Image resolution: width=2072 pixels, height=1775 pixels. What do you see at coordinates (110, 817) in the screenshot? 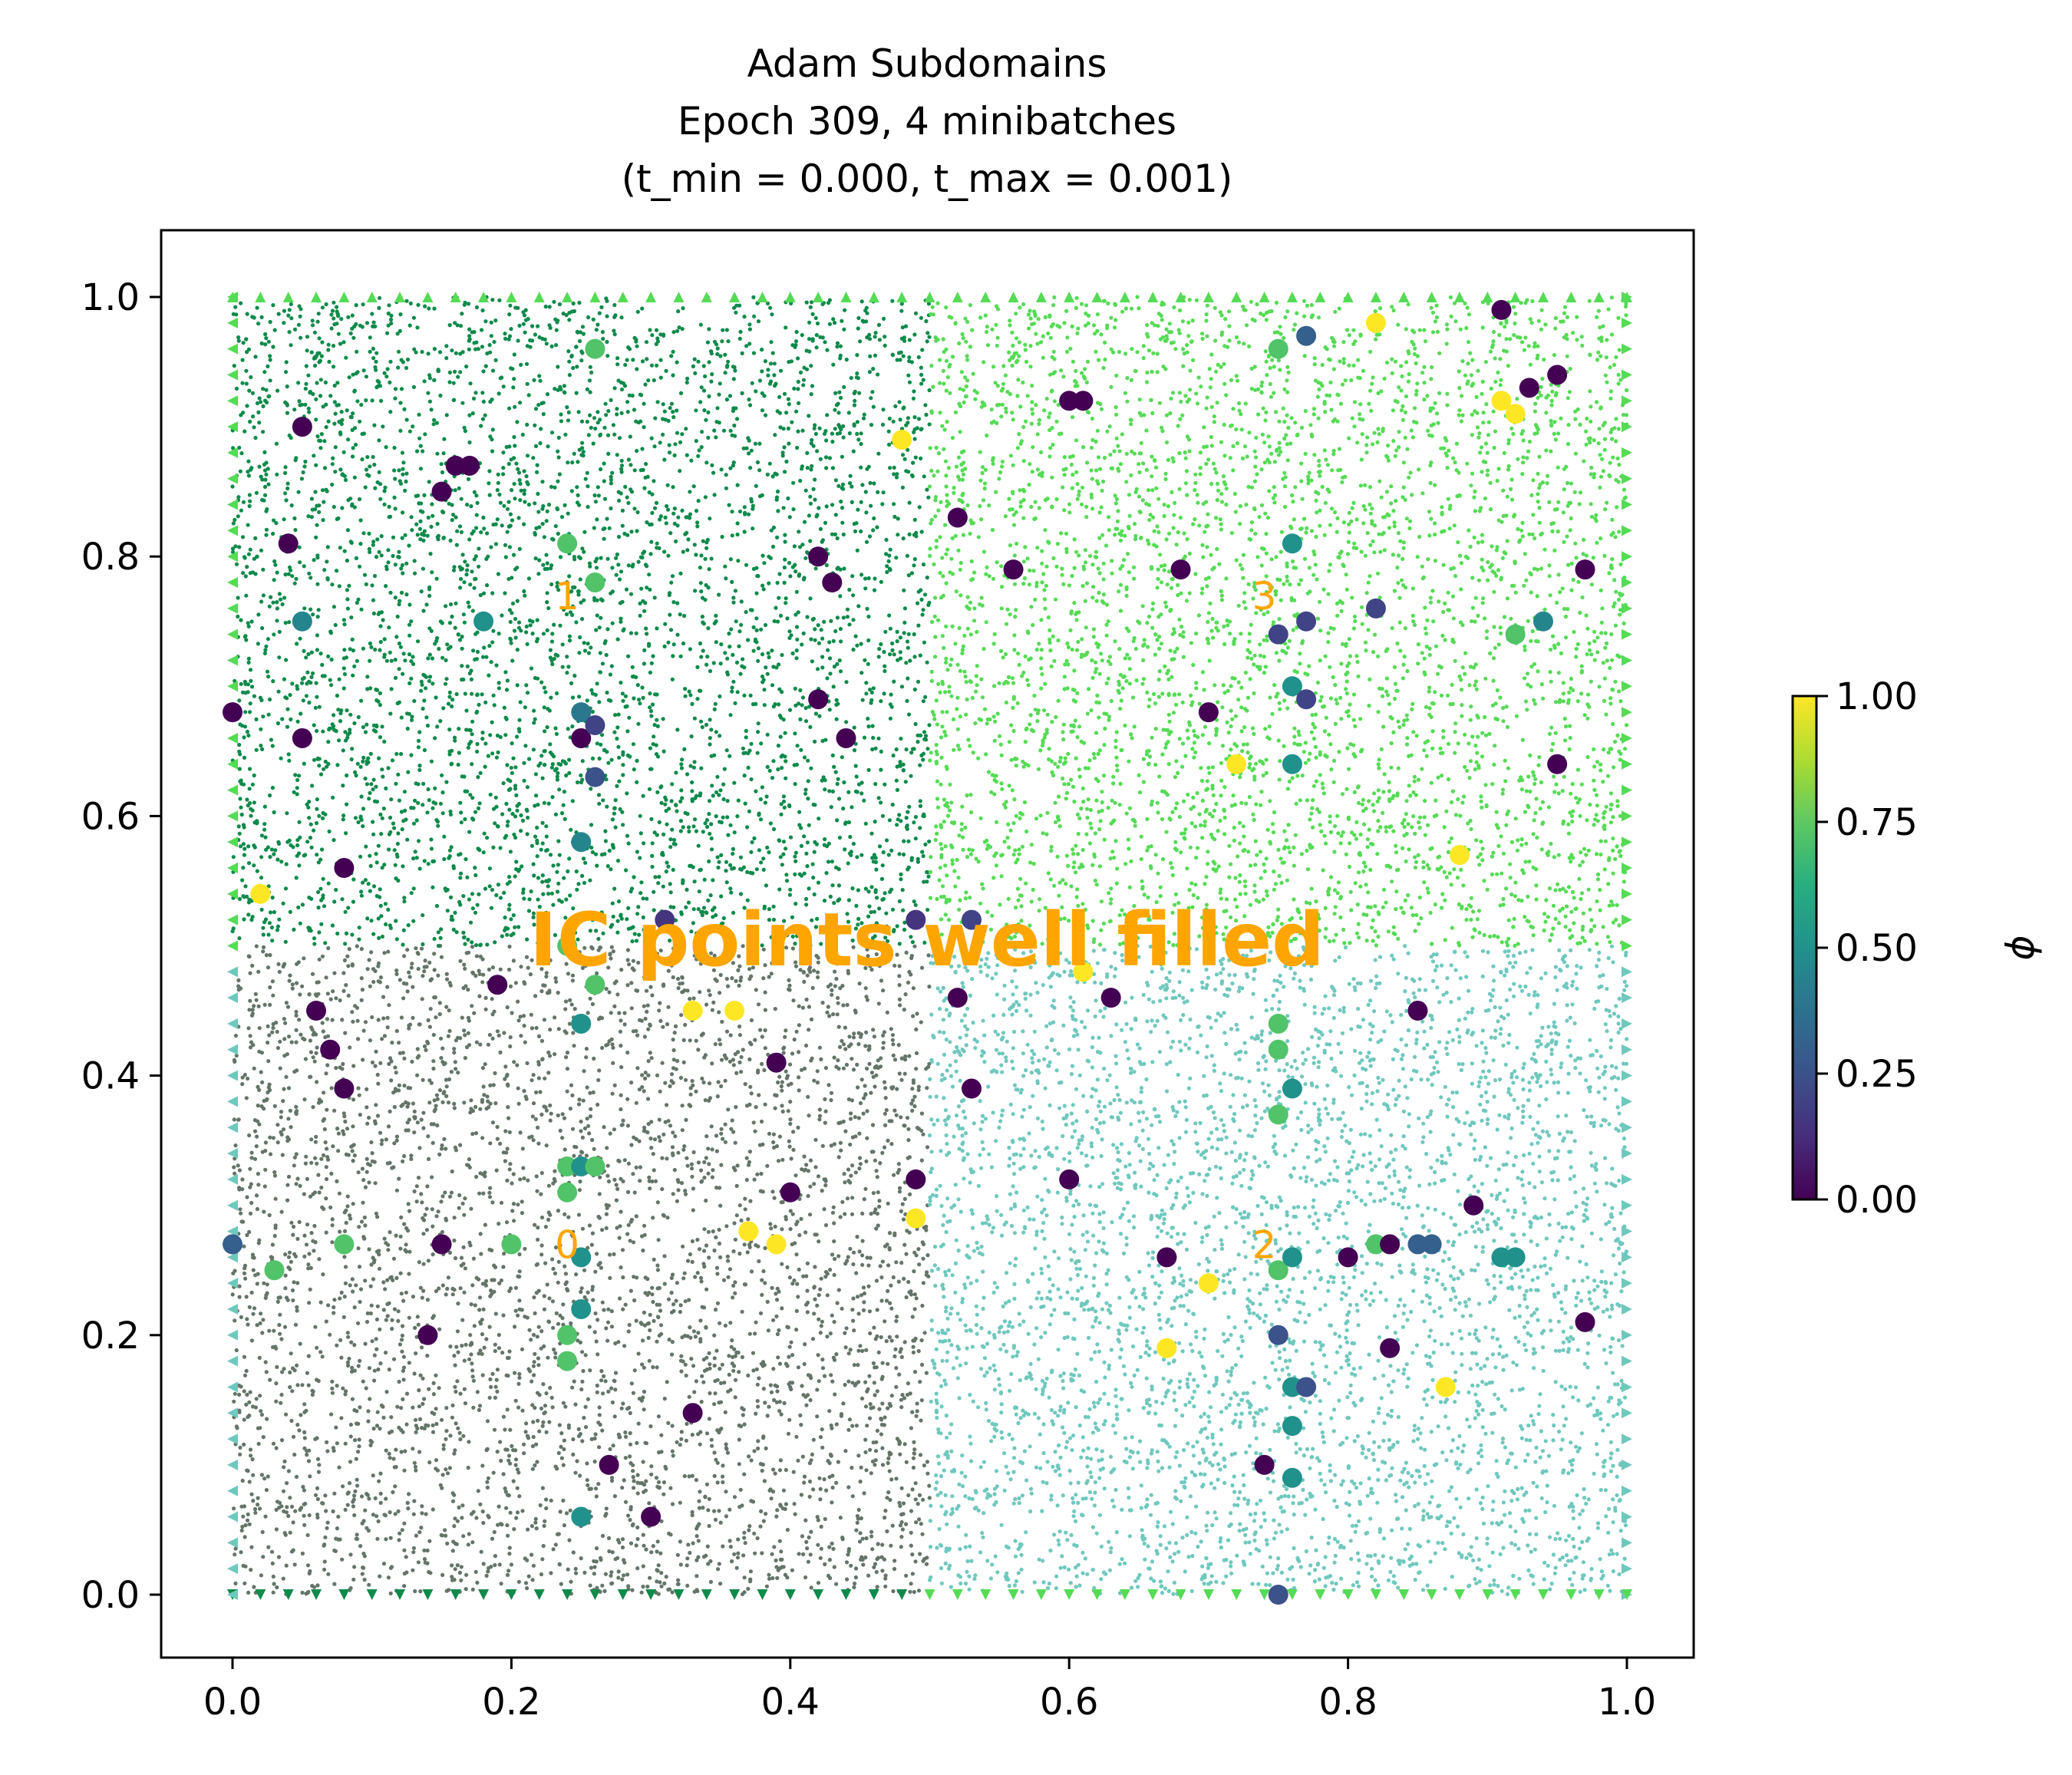
I see `y-tick-label: 0.6` at bounding box center [110, 817].